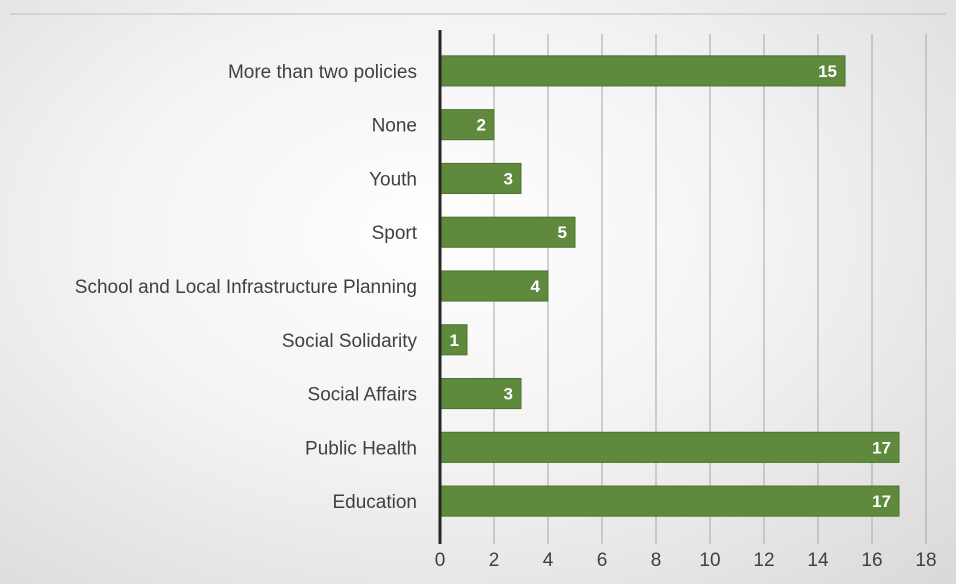 Image resolution: width=956 pixels, height=584 pixels. What do you see at coordinates (881, 447) in the screenshot?
I see `data-label-7: 17` at bounding box center [881, 447].